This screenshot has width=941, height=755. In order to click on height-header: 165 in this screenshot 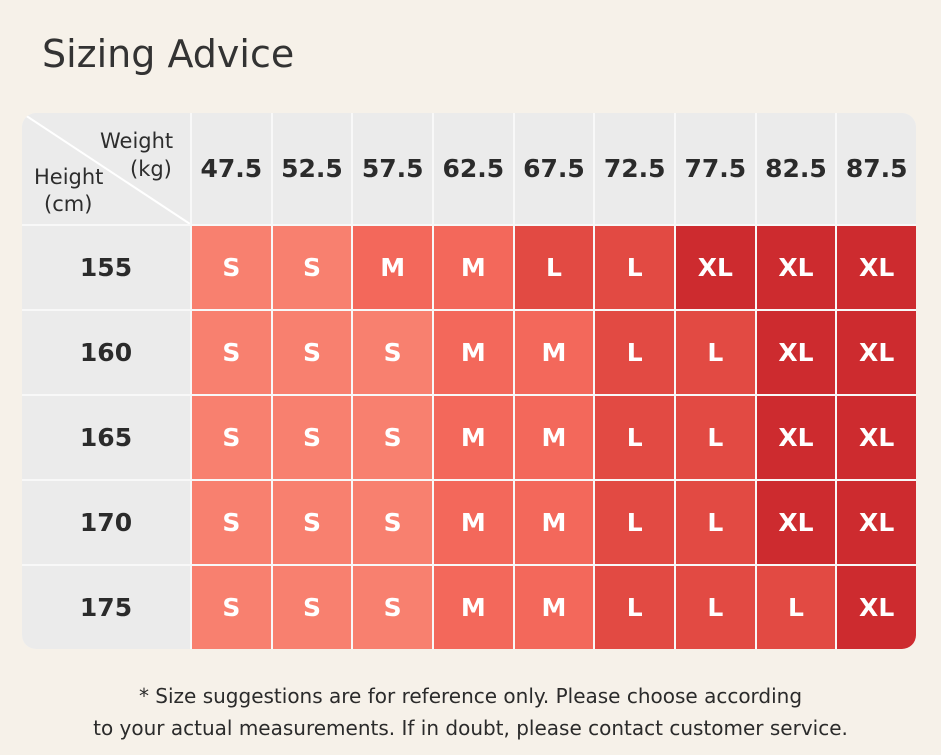, I will do `click(106, 437)`.